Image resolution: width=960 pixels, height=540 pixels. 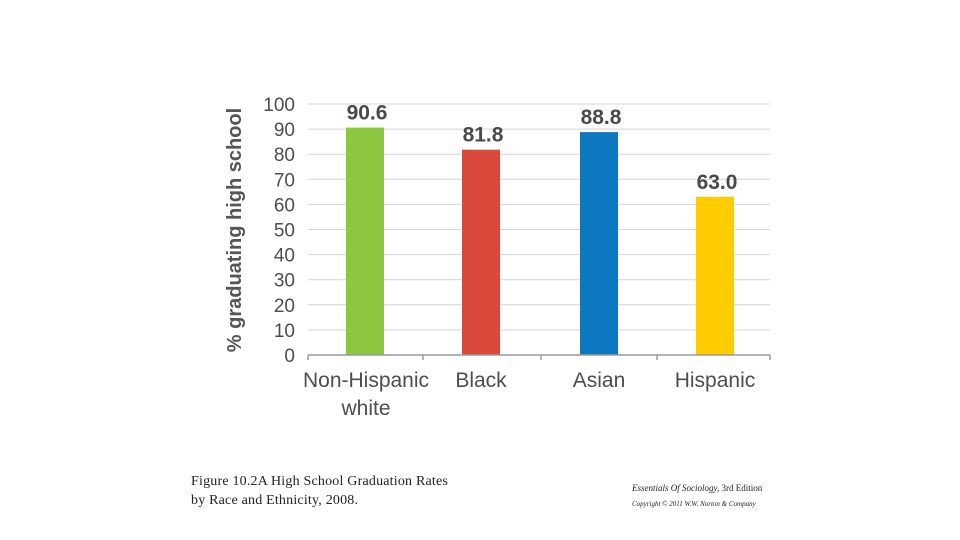 What do you see at coordinates (481, 380) in the screenshot?
I see `x-category-label: Black` at bounding box center [481, 380].